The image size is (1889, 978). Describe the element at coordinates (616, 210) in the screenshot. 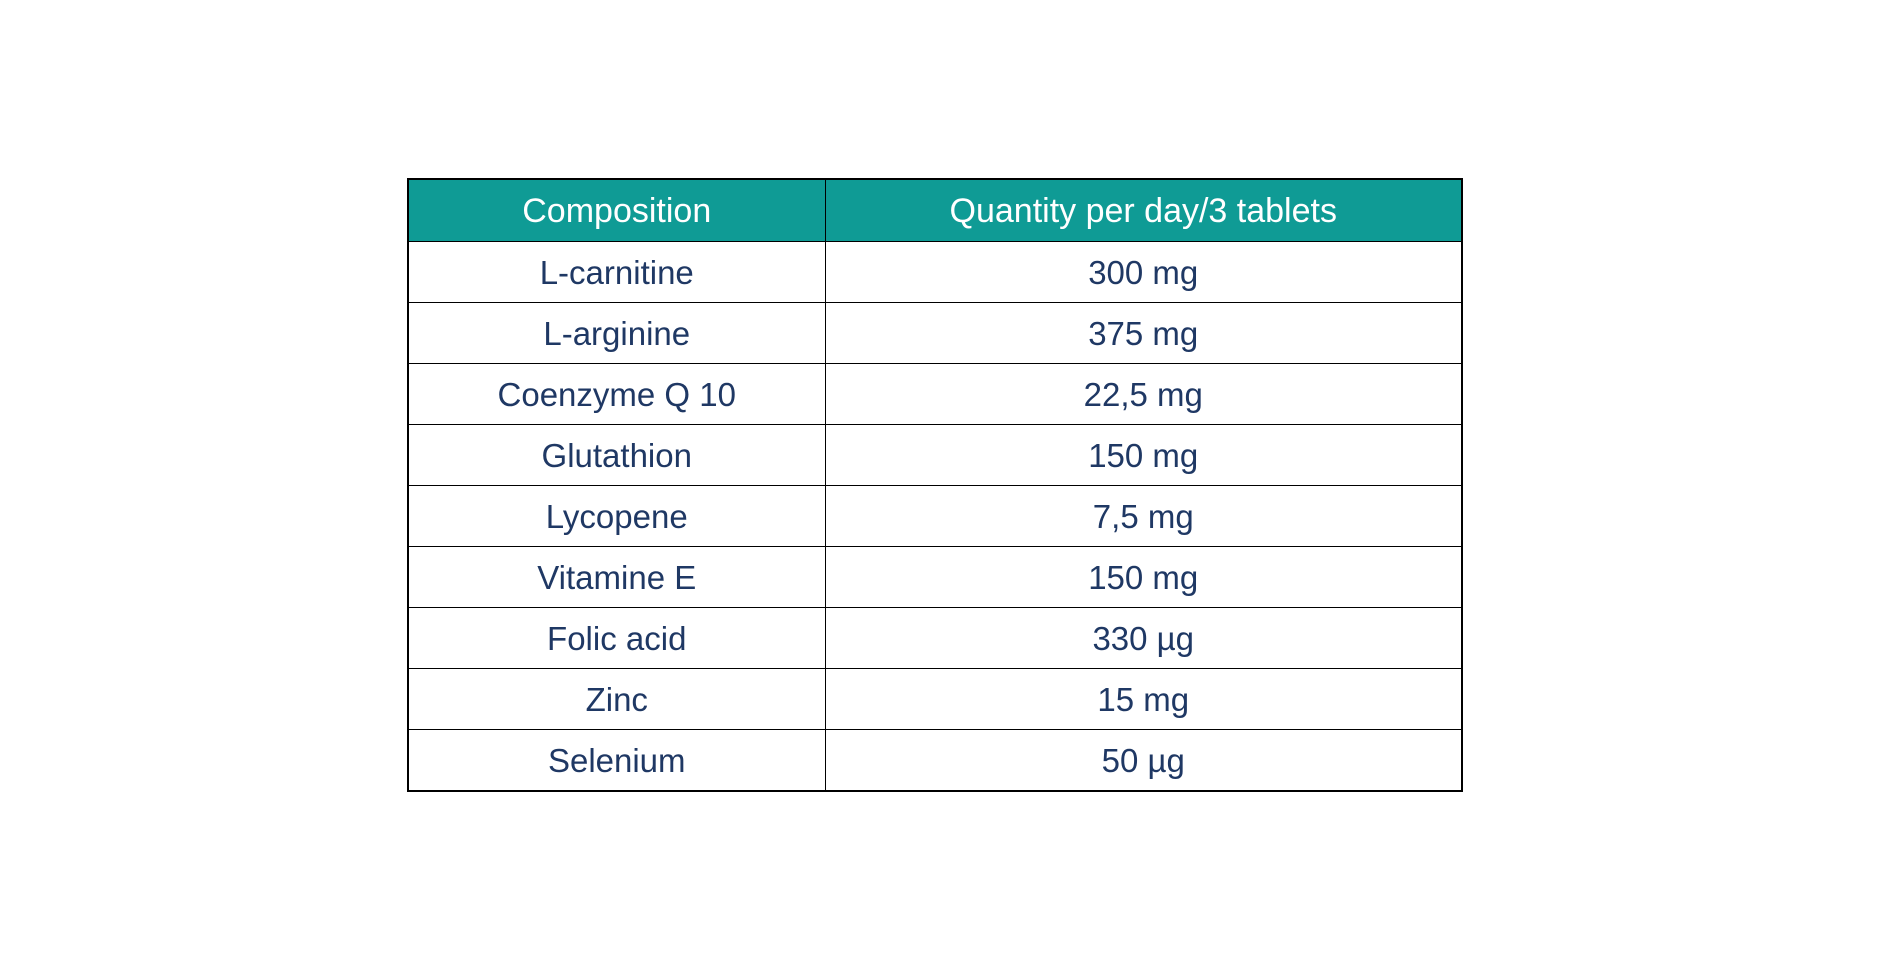

I see `column-header-composition: Composition` at that location.